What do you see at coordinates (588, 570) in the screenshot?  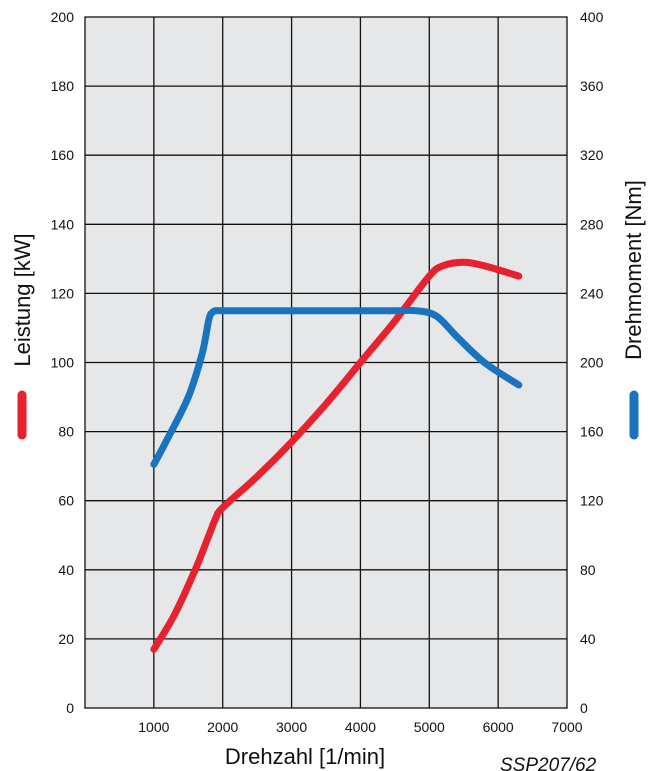 I see `y-tick-label-right: 80` at bounding box center [588, 570].